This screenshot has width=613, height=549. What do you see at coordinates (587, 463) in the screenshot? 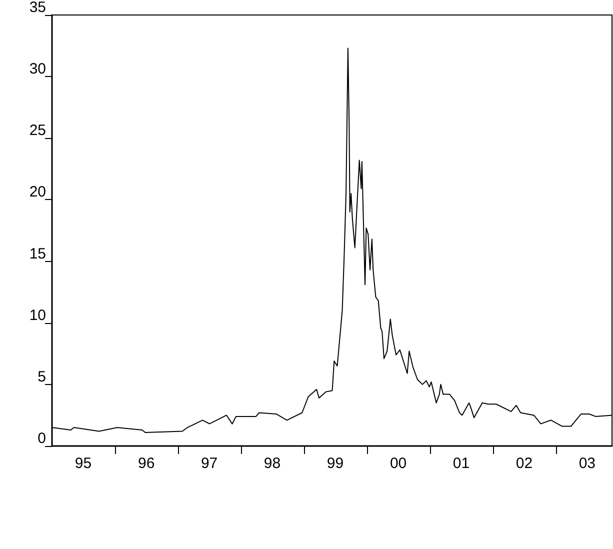
I see `x-tick-label: 03` at bounding box center [587, 463].